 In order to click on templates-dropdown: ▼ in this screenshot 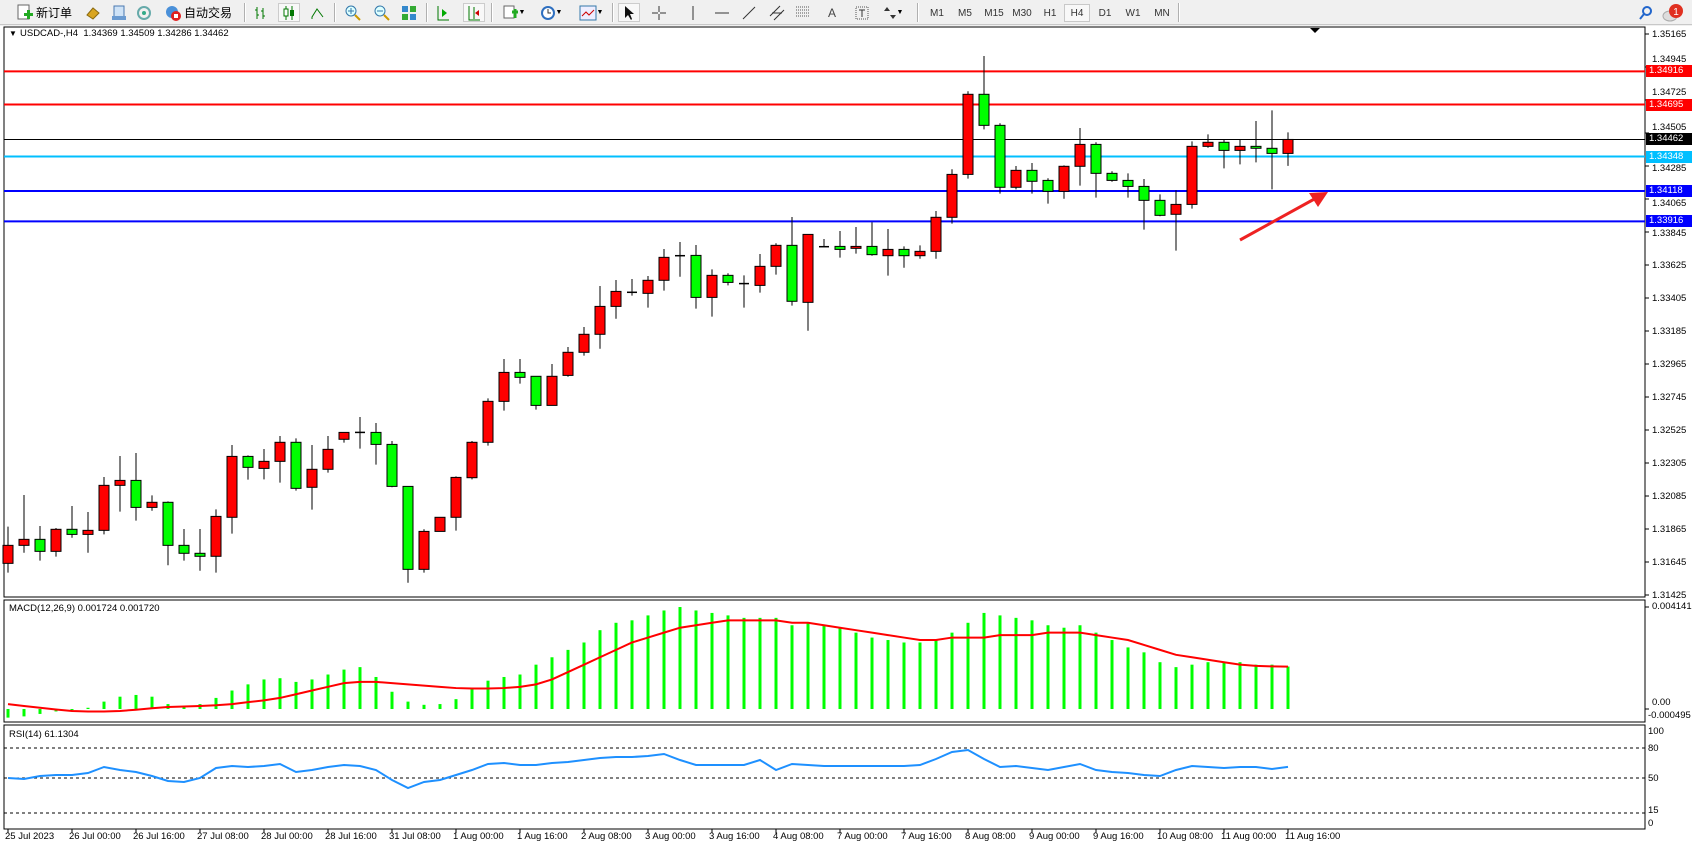, I will do `click(591, 12)`.